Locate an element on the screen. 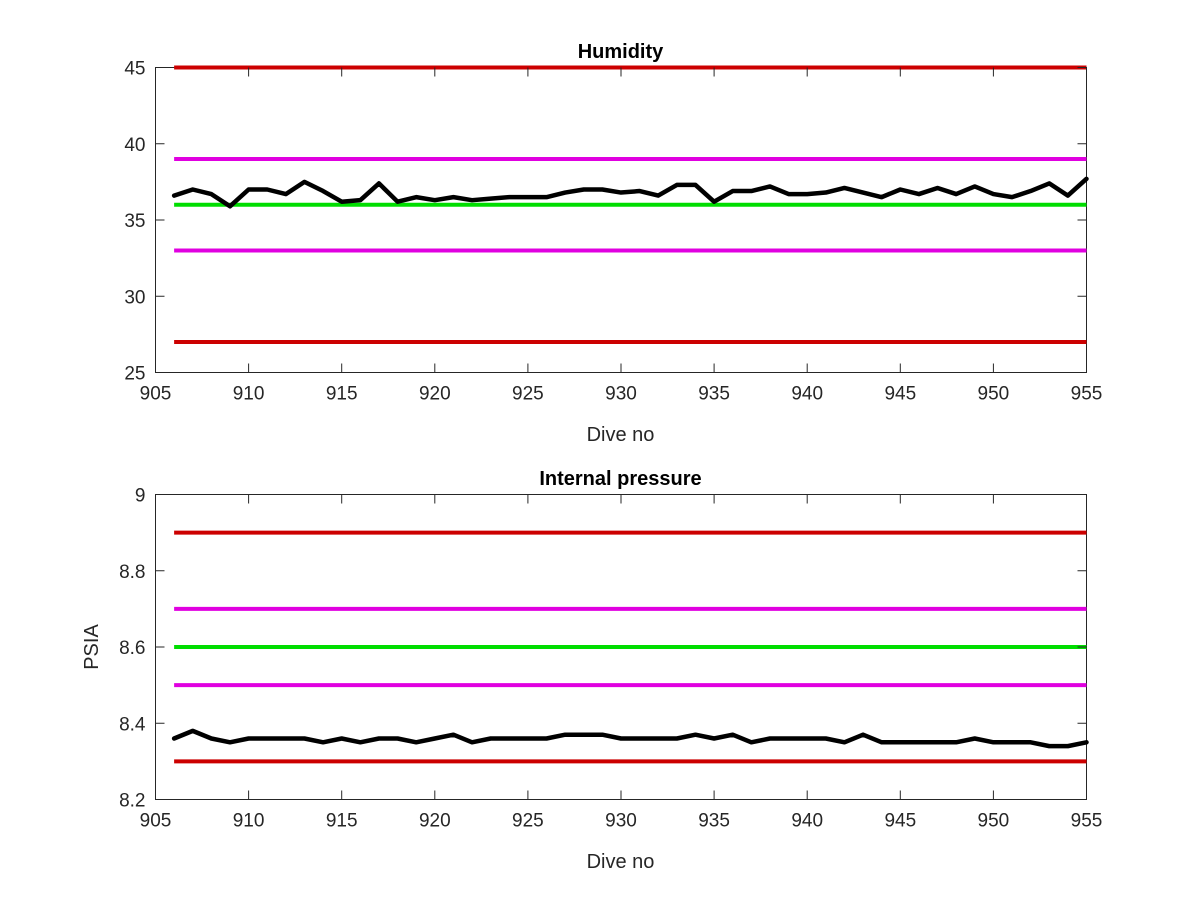 Image resolution: width=1200 pixels, height=900 pixels. humidity-data-line is located at coordinates (630, 192).